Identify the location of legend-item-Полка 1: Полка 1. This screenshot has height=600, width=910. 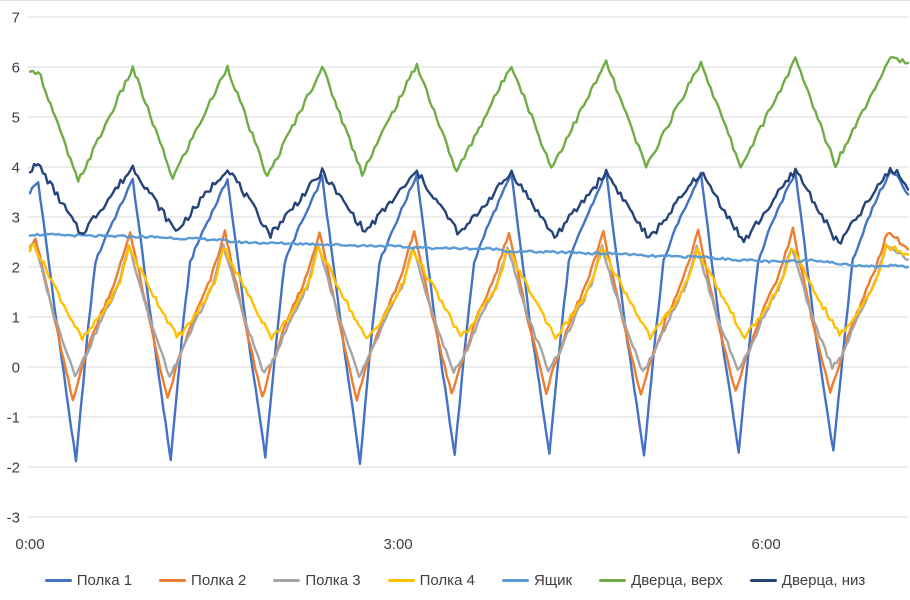
(88, 580).